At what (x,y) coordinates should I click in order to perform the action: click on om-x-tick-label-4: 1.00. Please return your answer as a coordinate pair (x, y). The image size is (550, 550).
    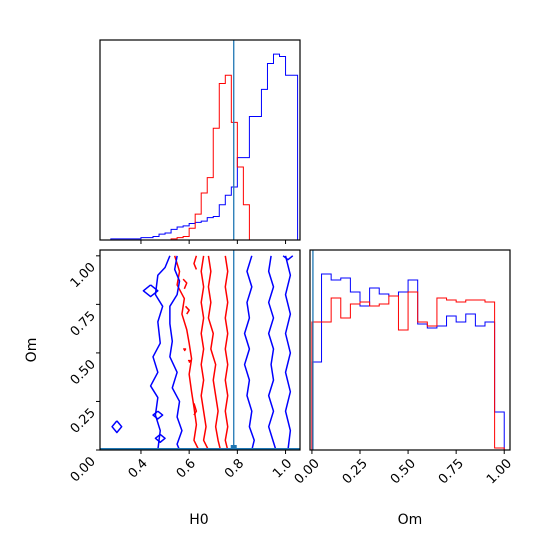
    Looking at the image, I should click on (499, 471).